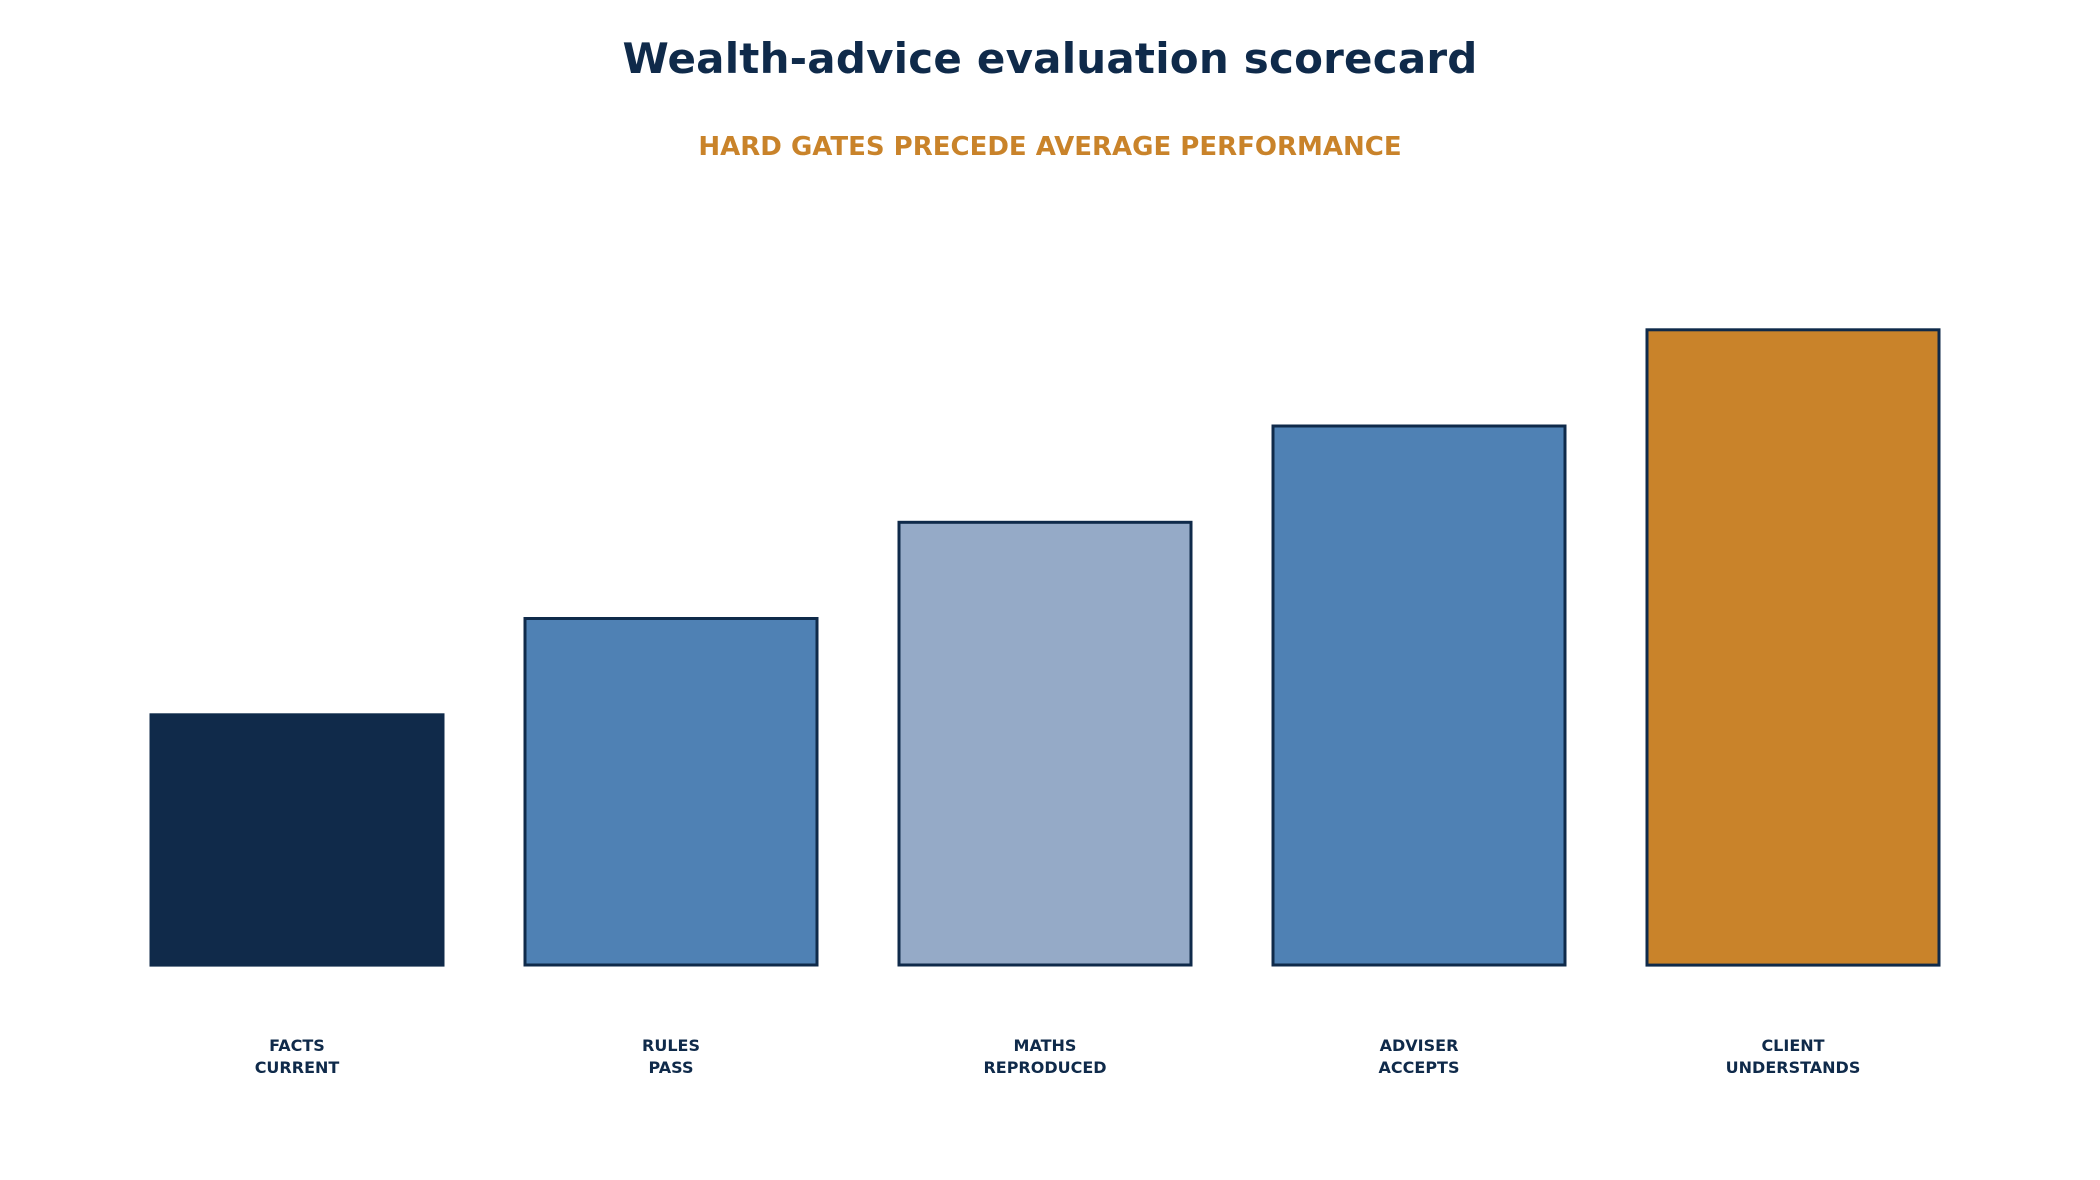 The height and width of the screenshot is (1180, 2100). What do you see at coordinates (671, 792) in the screenshot?
I see `bar-rules-pass` at bounding box center [671, 792].